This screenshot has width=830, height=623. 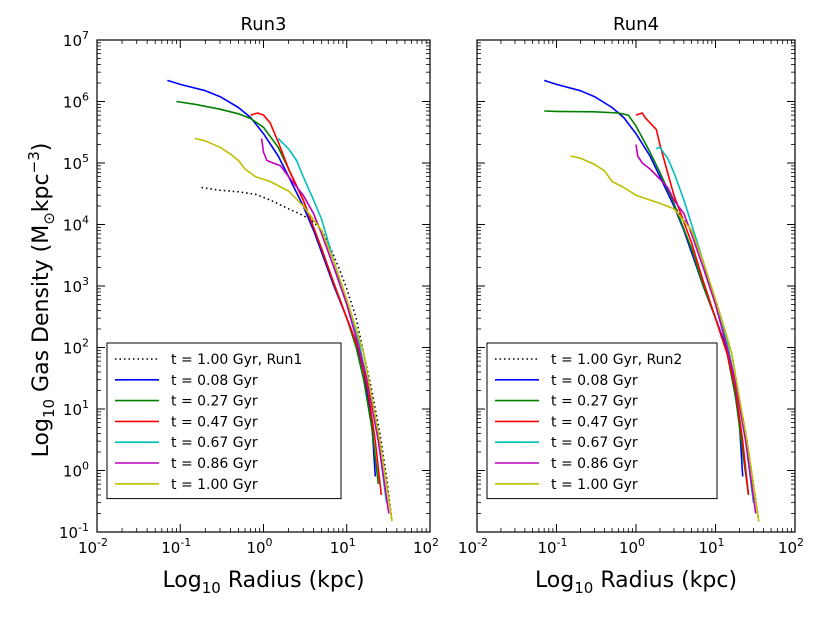 I want to click on y-tick-label: 10⁻¹, so click(x=74, y=531).